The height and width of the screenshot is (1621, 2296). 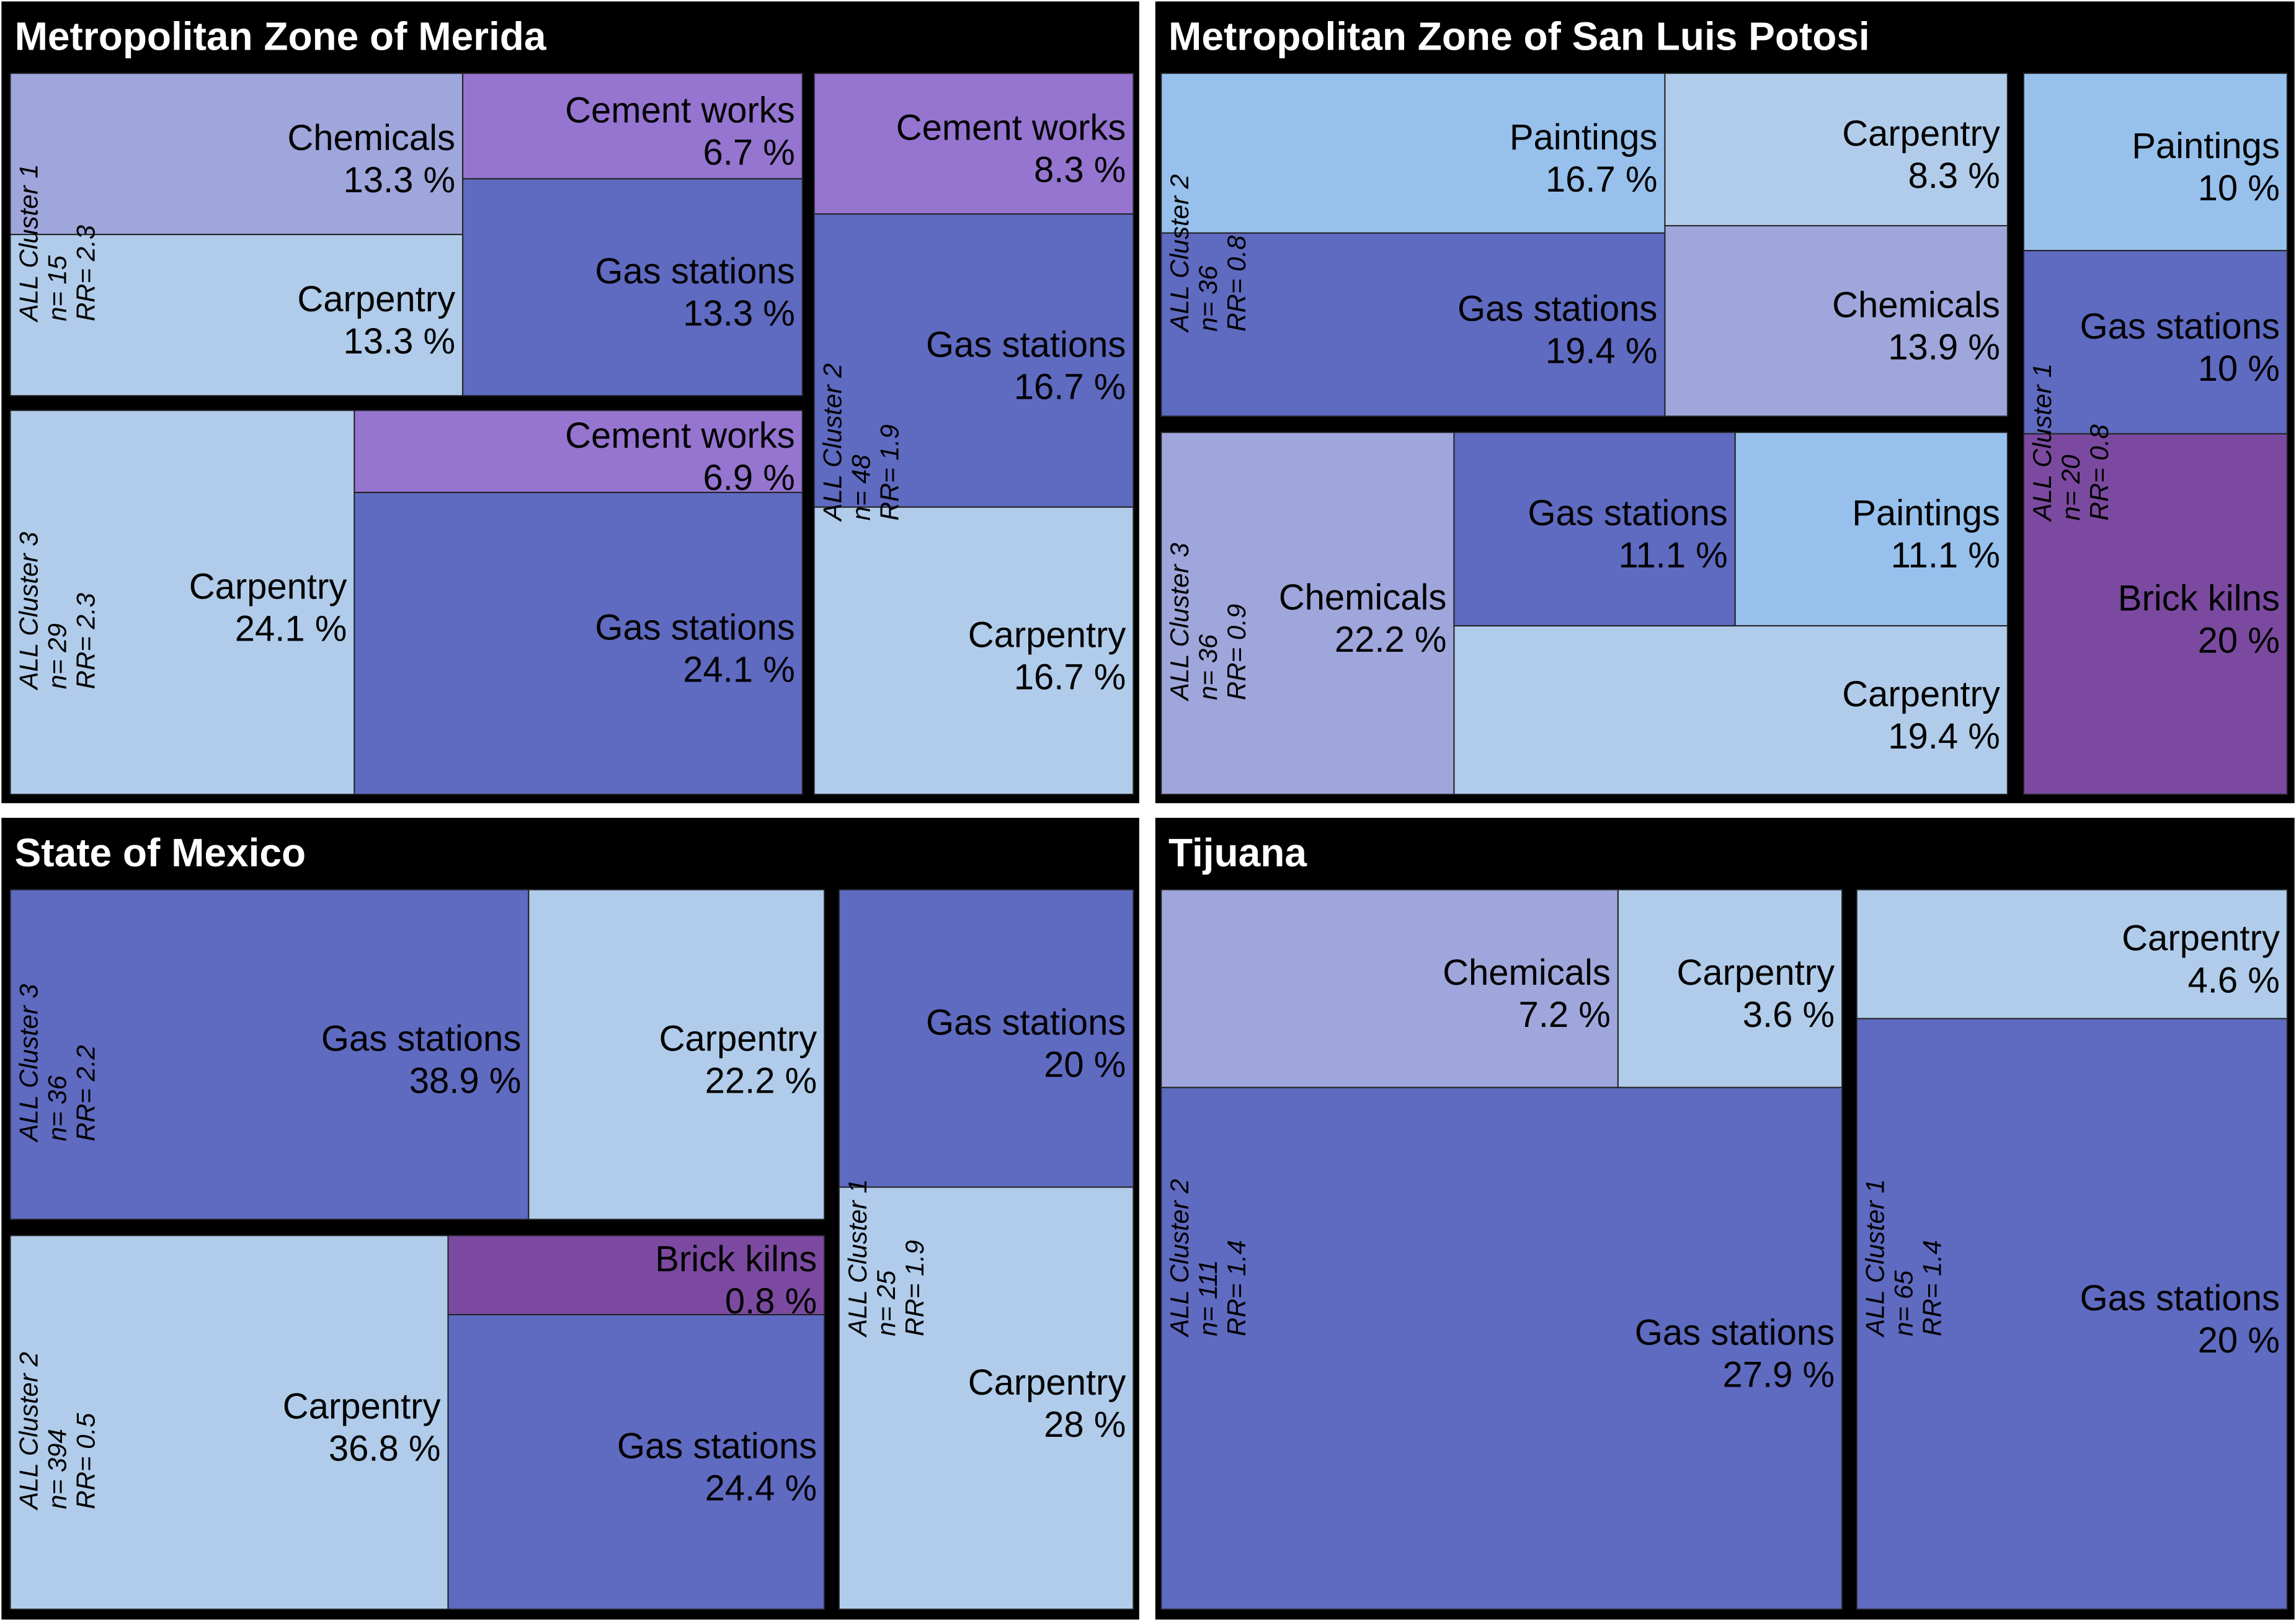 What do you see at coordinates (160, 852) in the screenshot?
I see `panel-title: State of Mexico` at bounding box center [160, 852].